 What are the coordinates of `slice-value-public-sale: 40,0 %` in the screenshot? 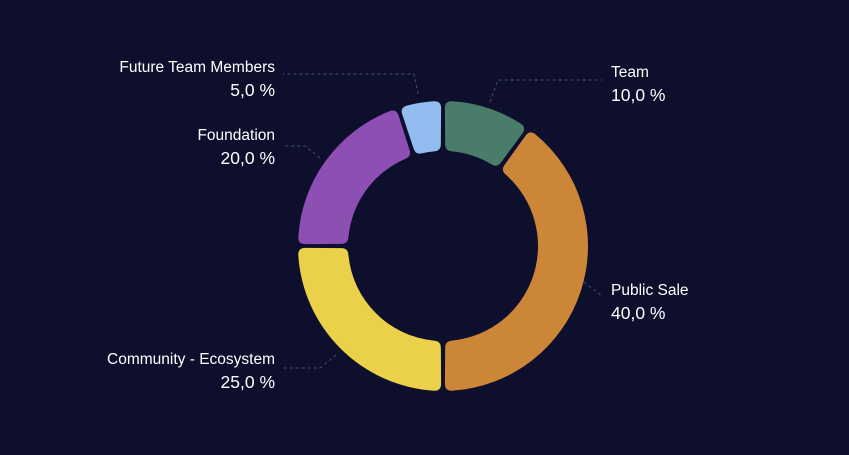 It's located at (638, 313).